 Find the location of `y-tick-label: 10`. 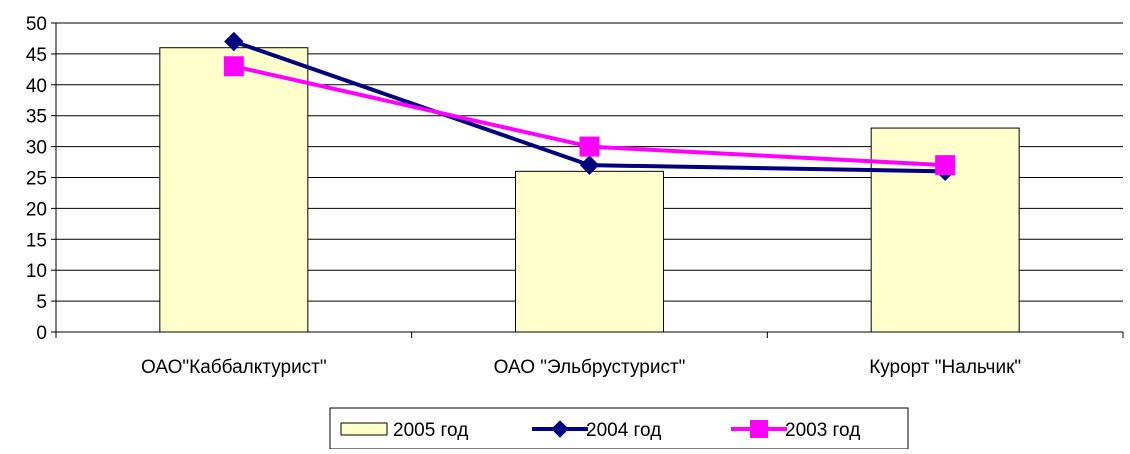

y-tick-label: 10 is located at coordinates (36, 271).